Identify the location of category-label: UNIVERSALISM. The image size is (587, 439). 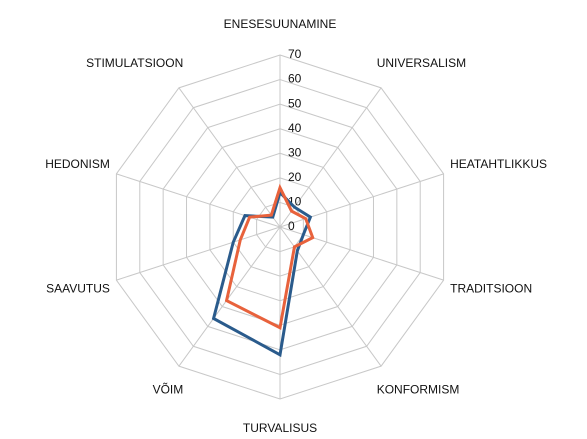
(421, 63).